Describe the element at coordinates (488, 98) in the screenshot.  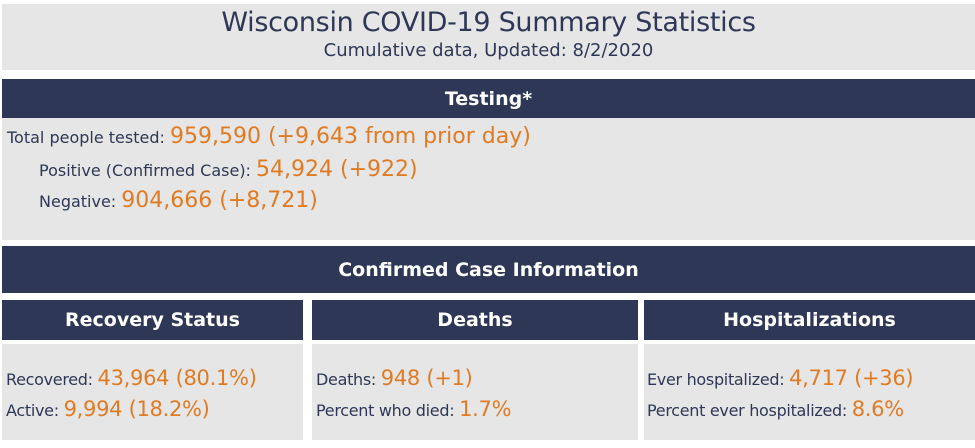
I see `testing-heading: Testing*` at that location.